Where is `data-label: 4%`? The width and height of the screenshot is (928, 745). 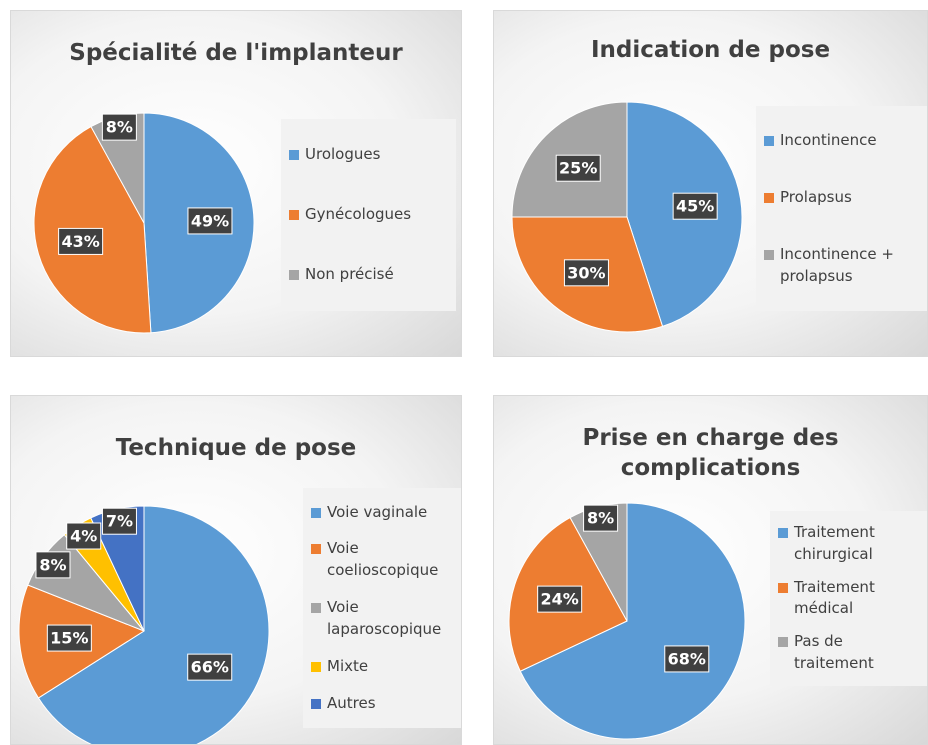
data-label: 4% is located at coordinates (83, 536).